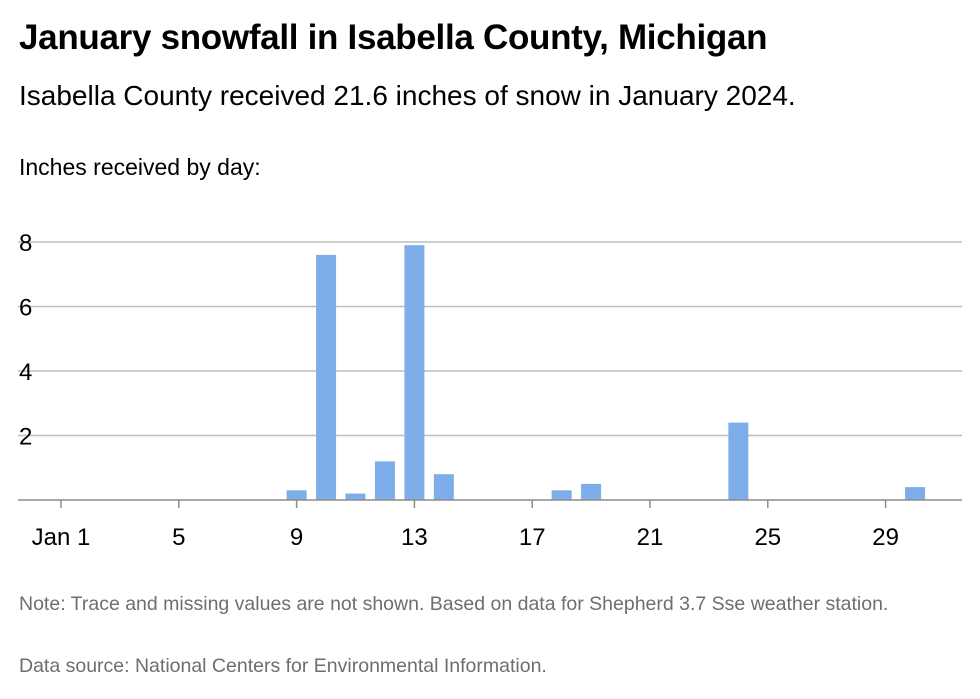 This screenshot has width=980, height=699. I want to click on x-tick-label-9: 9, so click(296, 537).